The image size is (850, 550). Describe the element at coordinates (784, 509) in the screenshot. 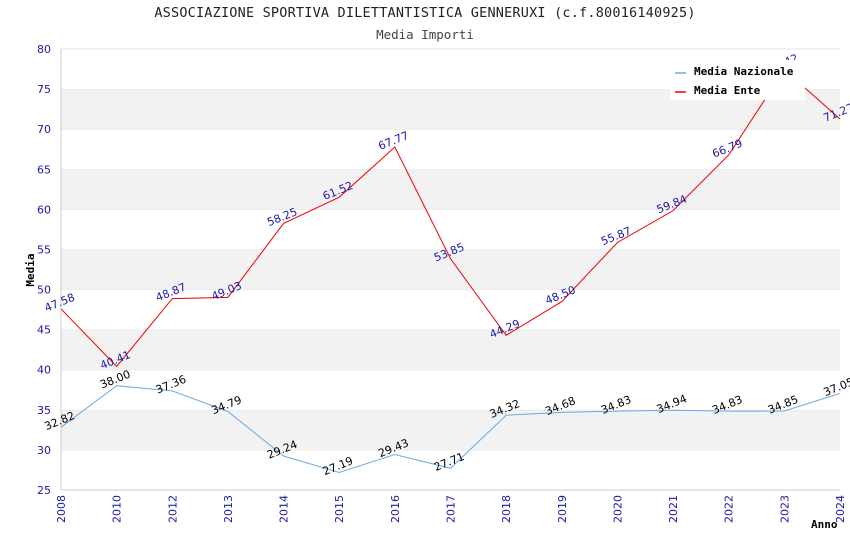

I see `x-tick-label: 2023` at that location.